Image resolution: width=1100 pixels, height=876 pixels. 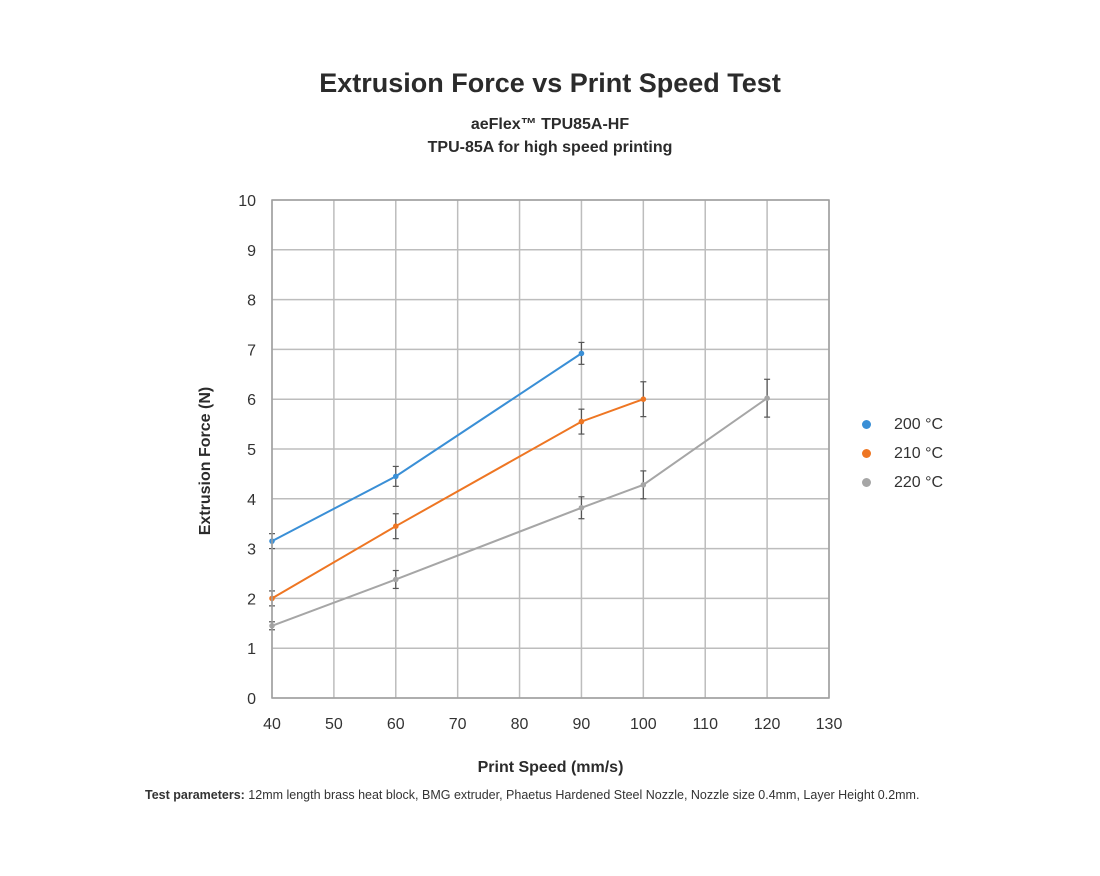 What do you see at coordinates (458, 724) in the screenshot?
I see `x-tick-label: 70` at bounding box center [458, 724].